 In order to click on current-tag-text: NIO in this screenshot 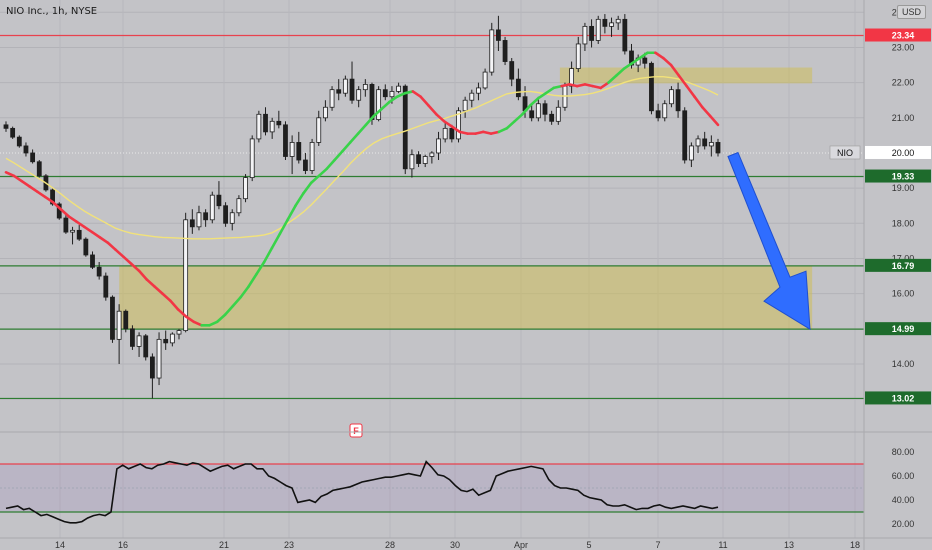, I will do `click(845, 153)`.